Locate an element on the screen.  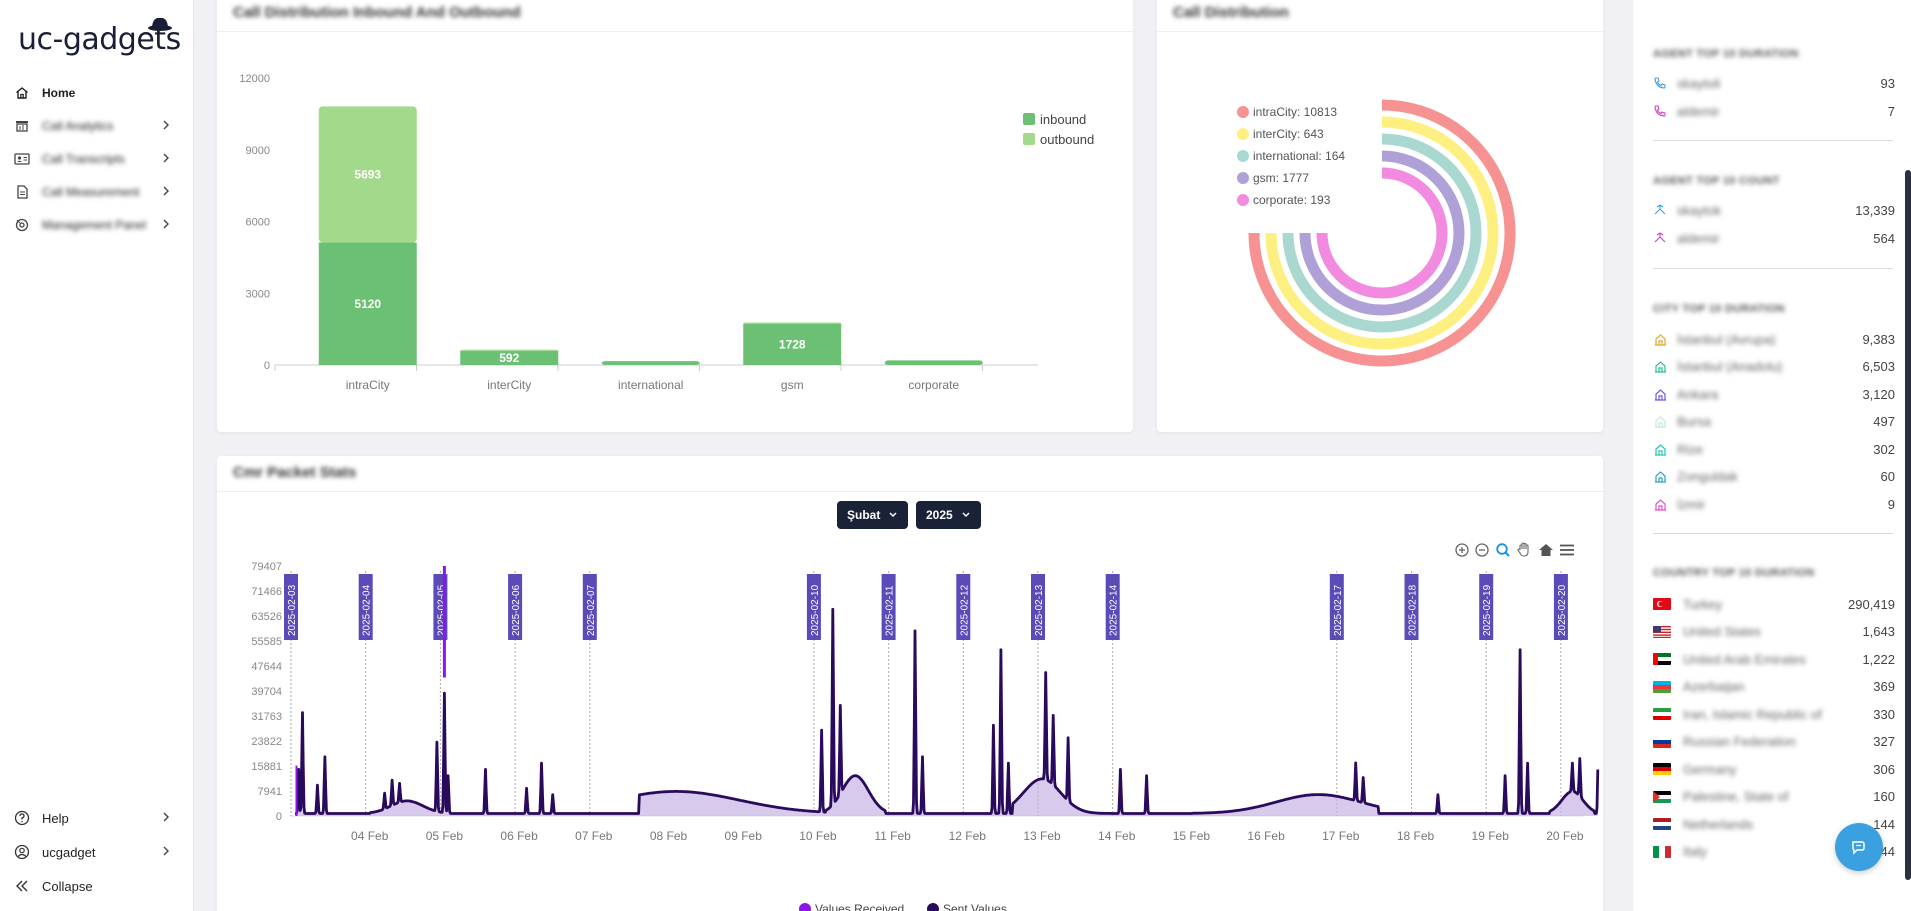
sidebar-item-call-measurement: Call Measurement is located at coordinates (97, 191).